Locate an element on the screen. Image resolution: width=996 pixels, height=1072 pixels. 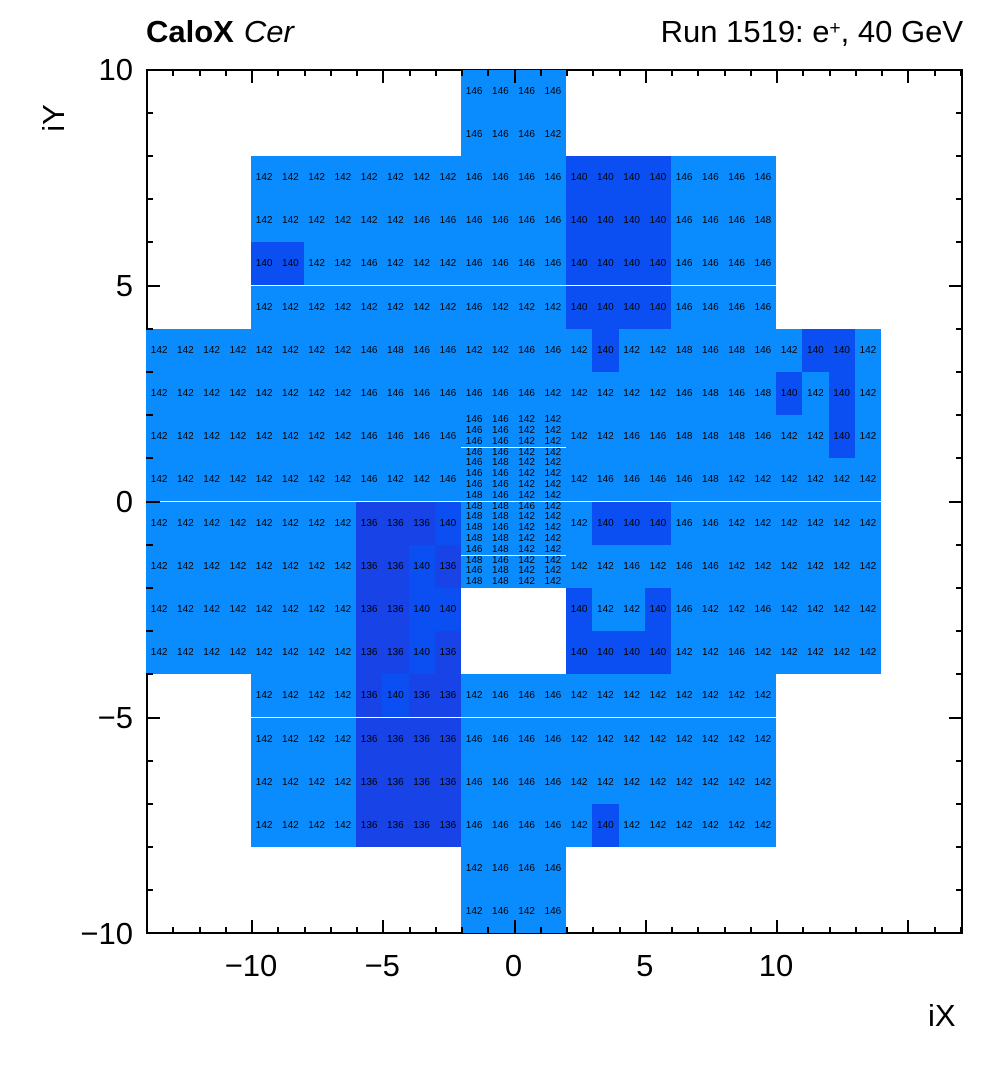
x-tick-label: 5 is located at coordinates (645, 965).